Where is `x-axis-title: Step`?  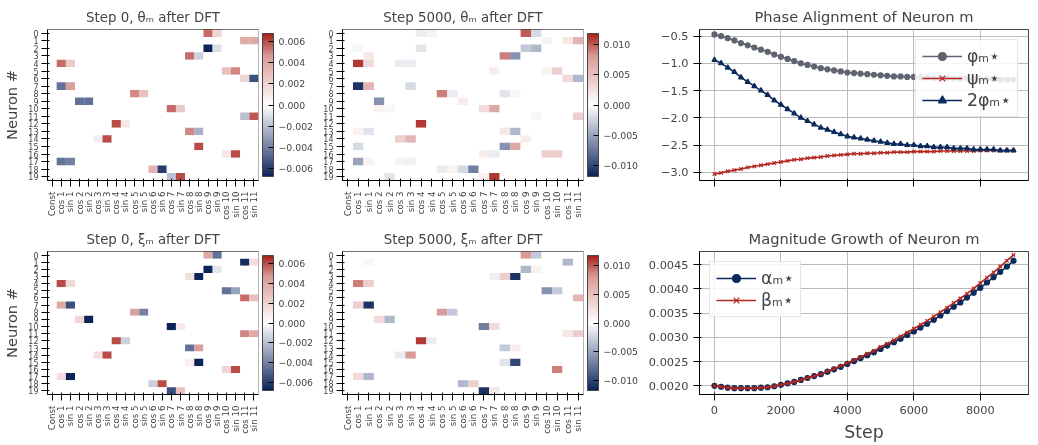
x-axis-title: Step is located at coordinates (864, 431).